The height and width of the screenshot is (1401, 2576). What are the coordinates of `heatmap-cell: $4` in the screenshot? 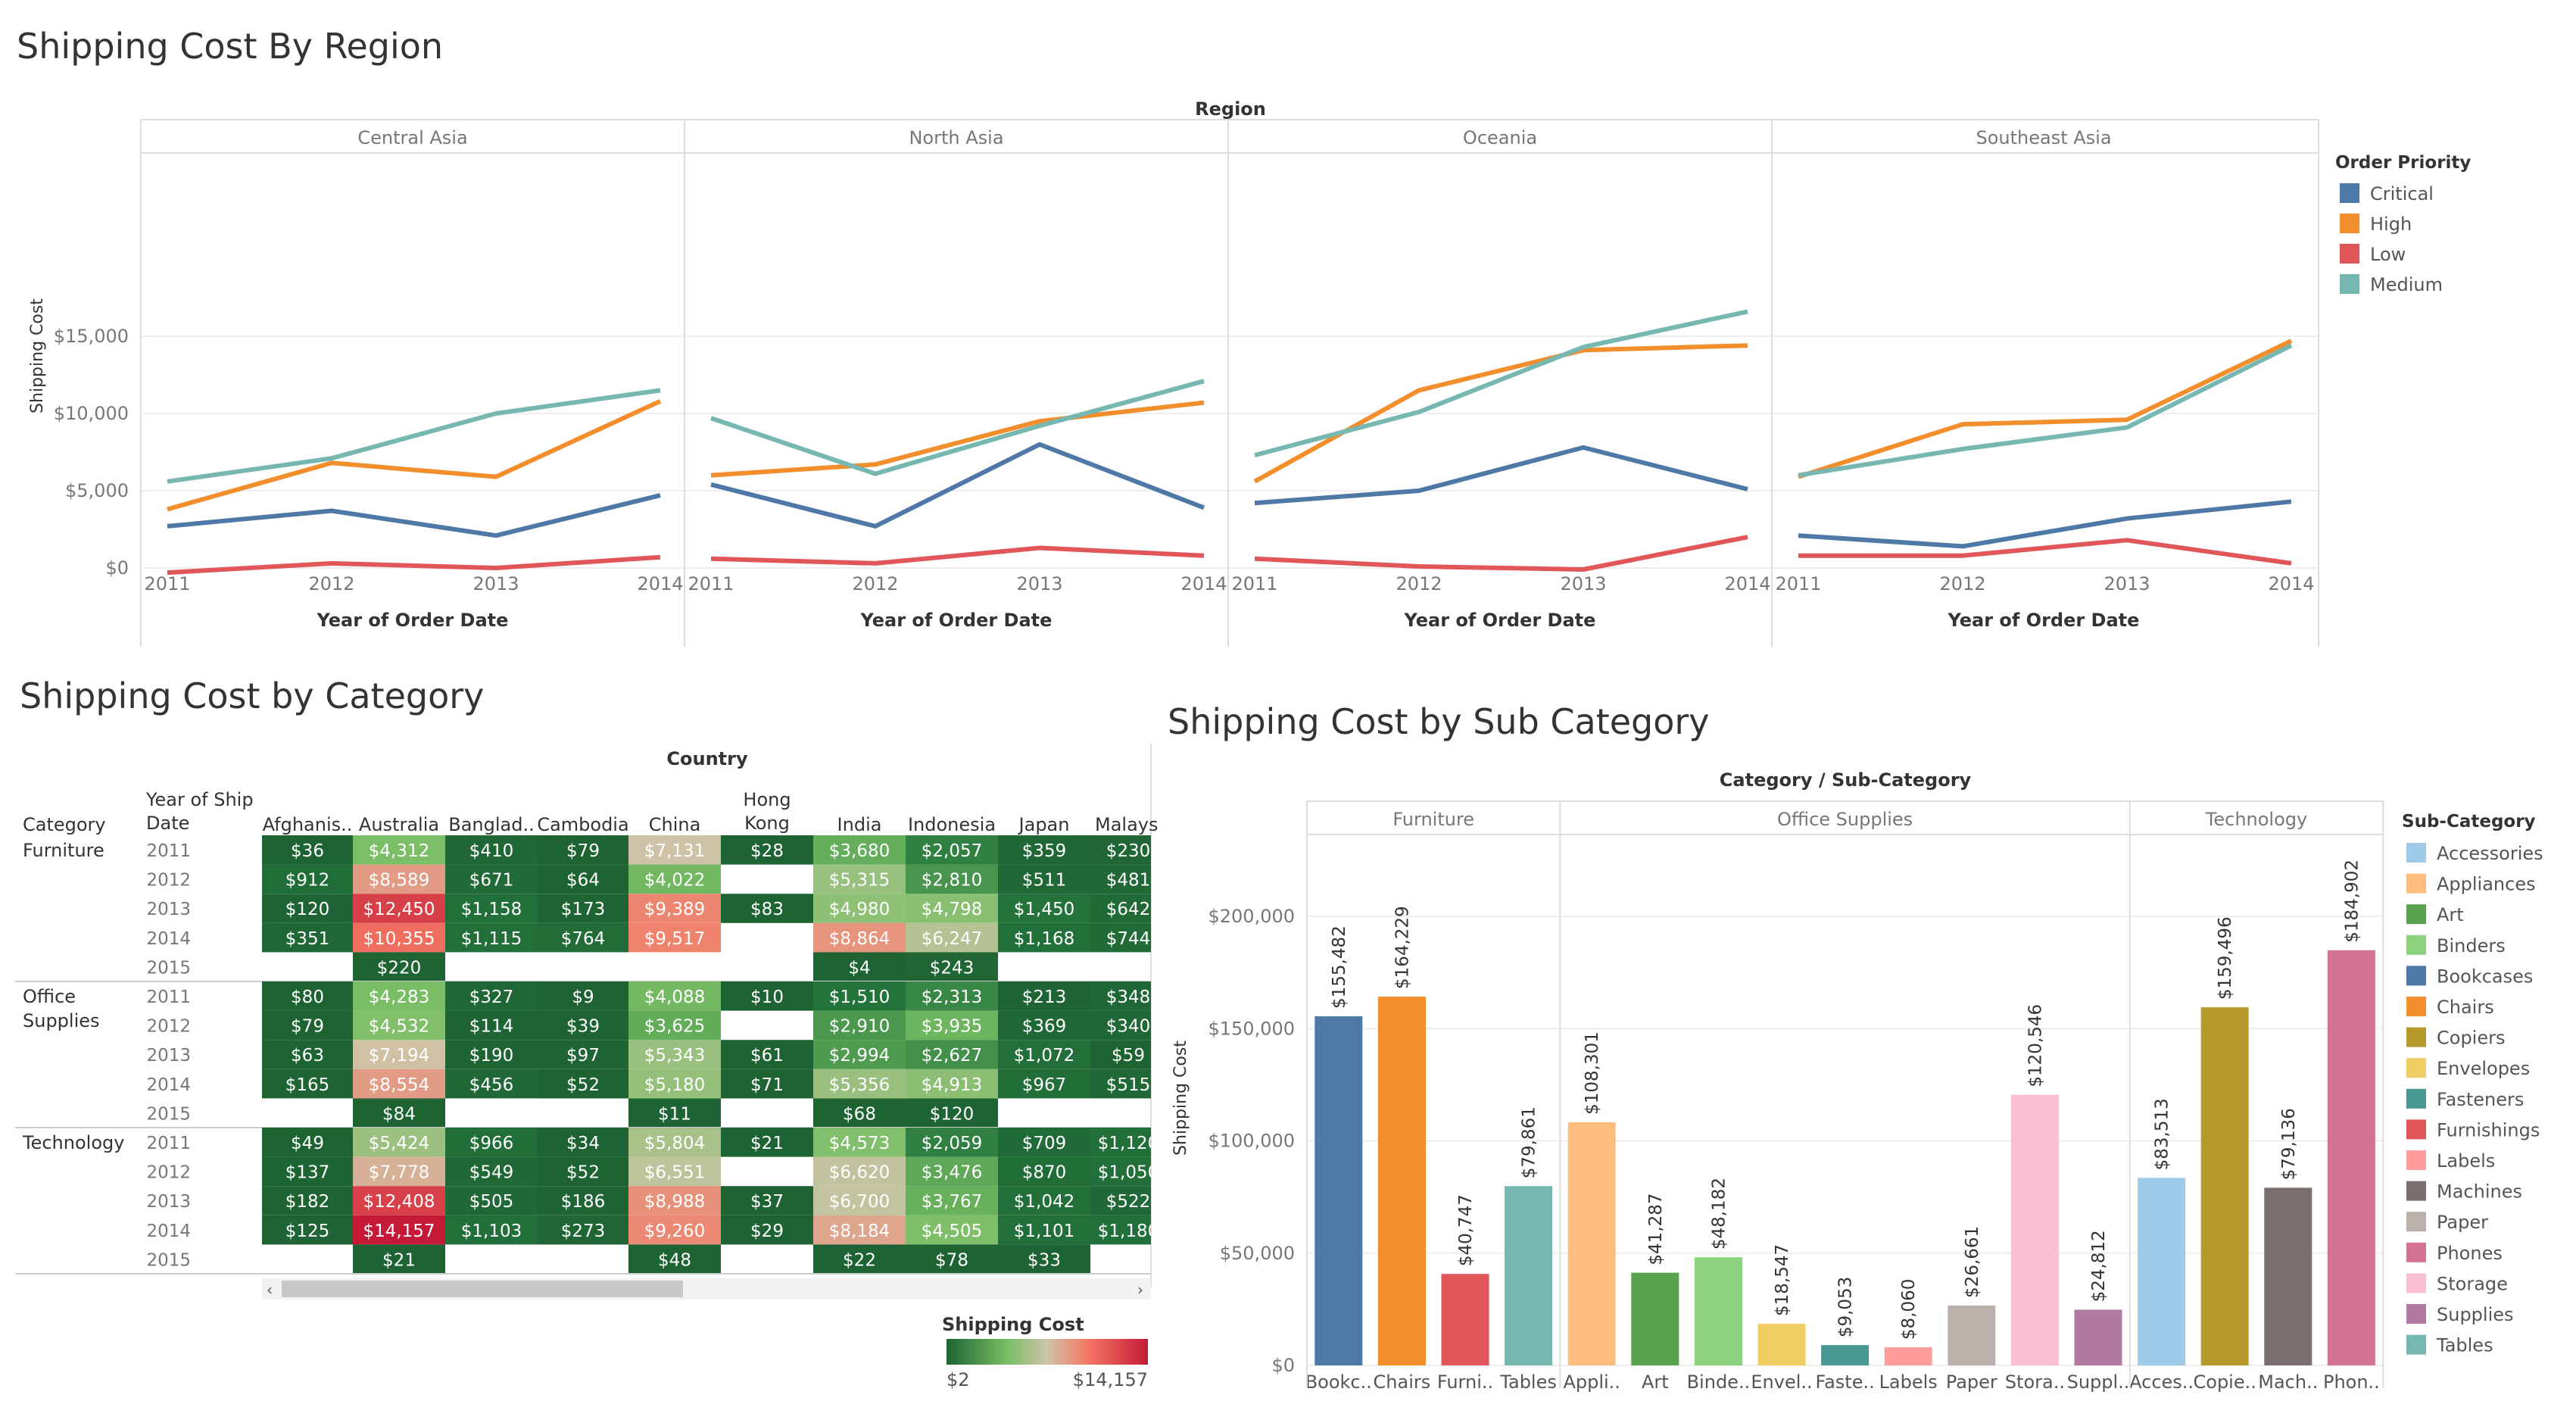 It's located at (859, 967).